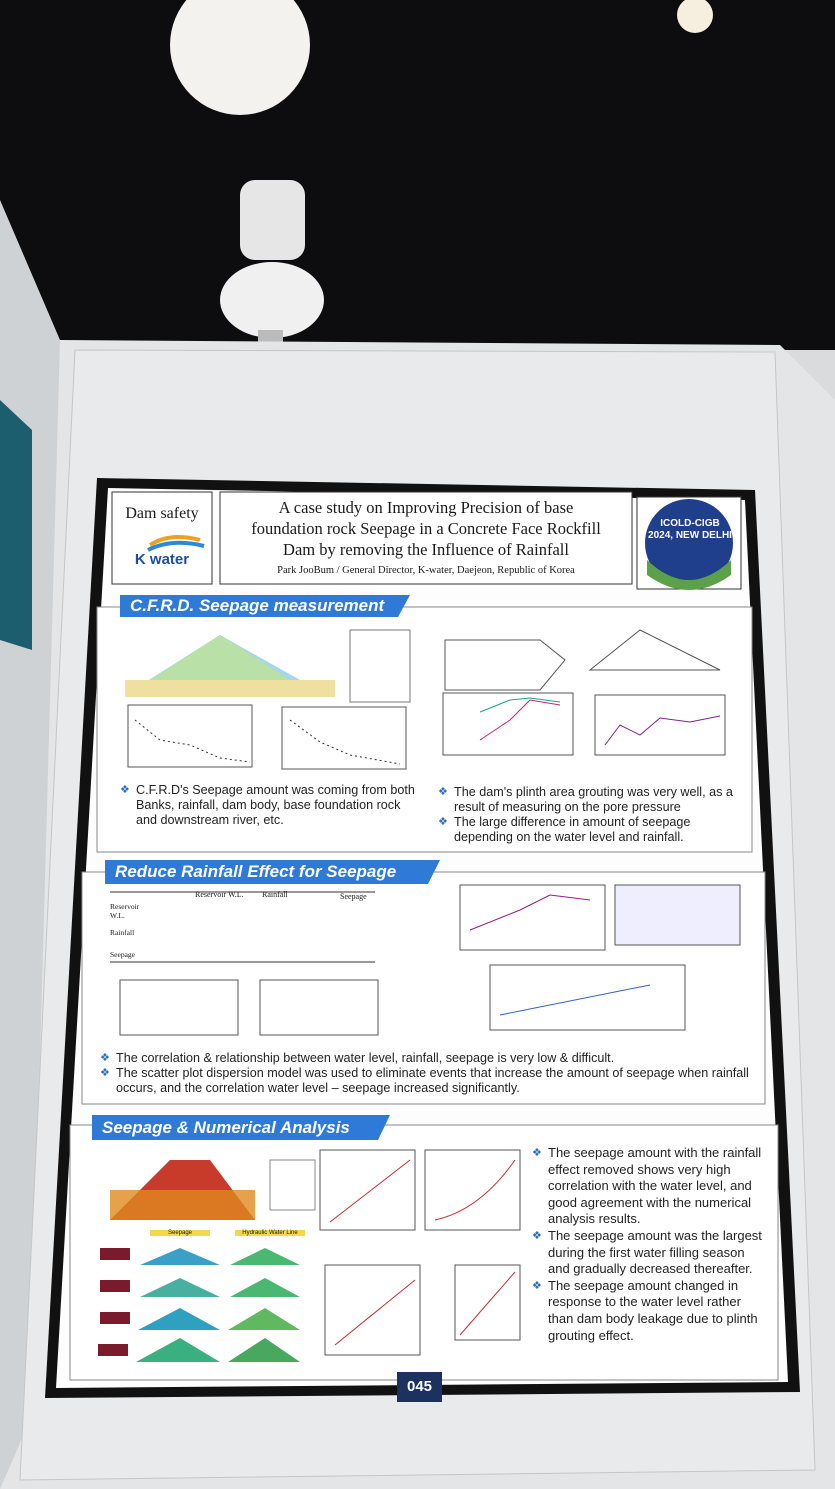 The width and height of the screenshot is (835, 1489). I want to click on table-row-label: Seepage, so click(122, 954).